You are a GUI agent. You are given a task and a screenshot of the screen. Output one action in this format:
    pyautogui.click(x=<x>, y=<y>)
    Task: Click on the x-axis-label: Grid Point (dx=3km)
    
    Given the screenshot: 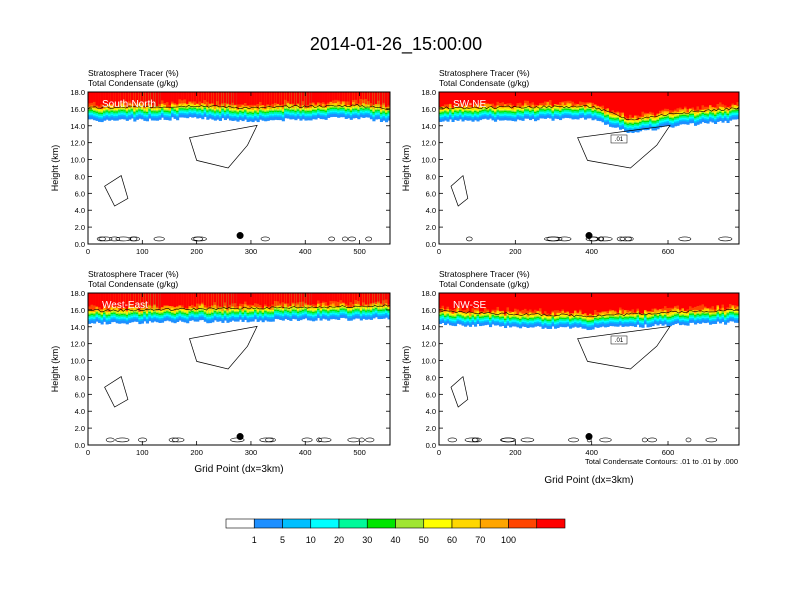 What is the action you would take?
    pyautogui.click(x=238, y=469)
    